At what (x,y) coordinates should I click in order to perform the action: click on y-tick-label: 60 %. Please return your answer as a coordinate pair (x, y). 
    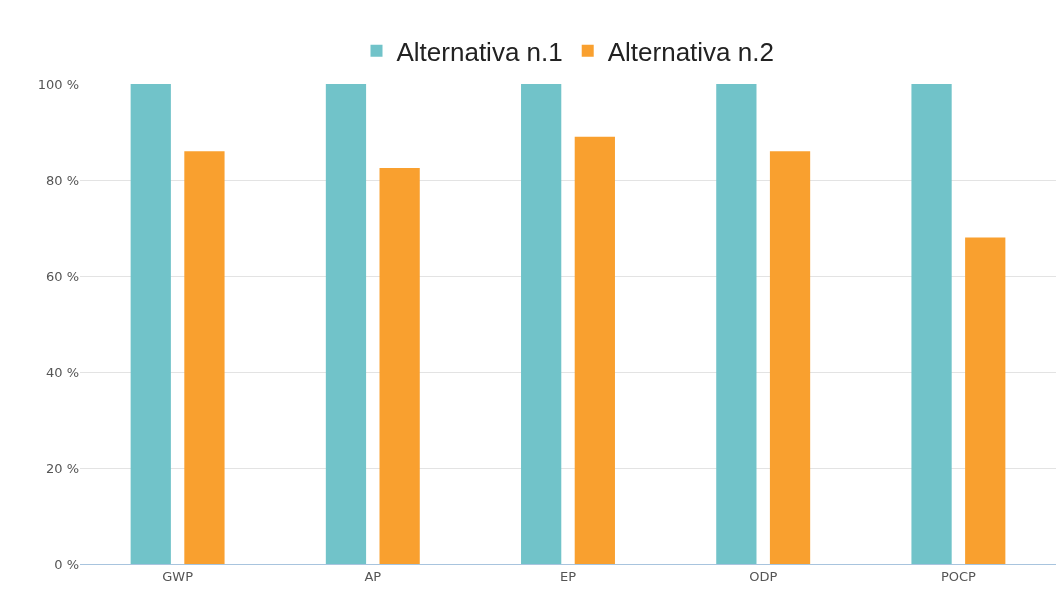
    Looking at the image, I should click on (62, 276).